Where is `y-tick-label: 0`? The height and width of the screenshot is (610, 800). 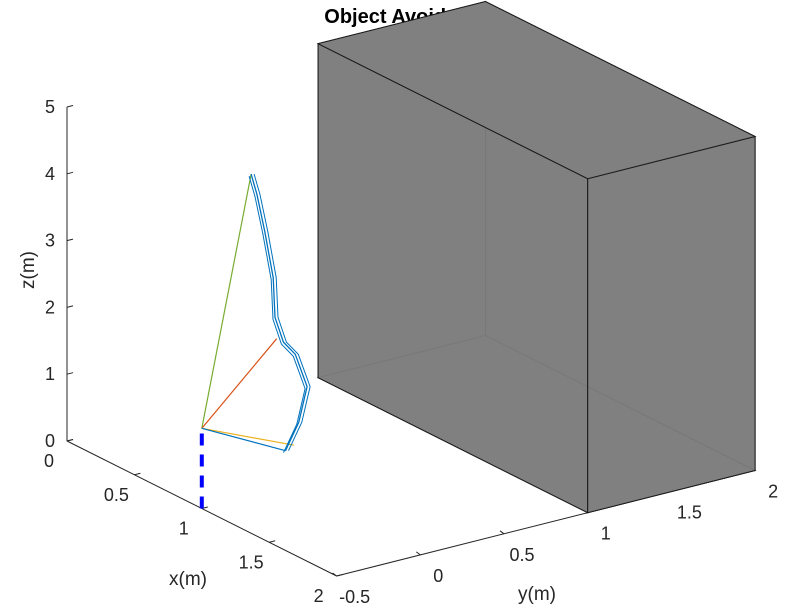 y-tick-label: 0 is located at coordinates (438, 576).